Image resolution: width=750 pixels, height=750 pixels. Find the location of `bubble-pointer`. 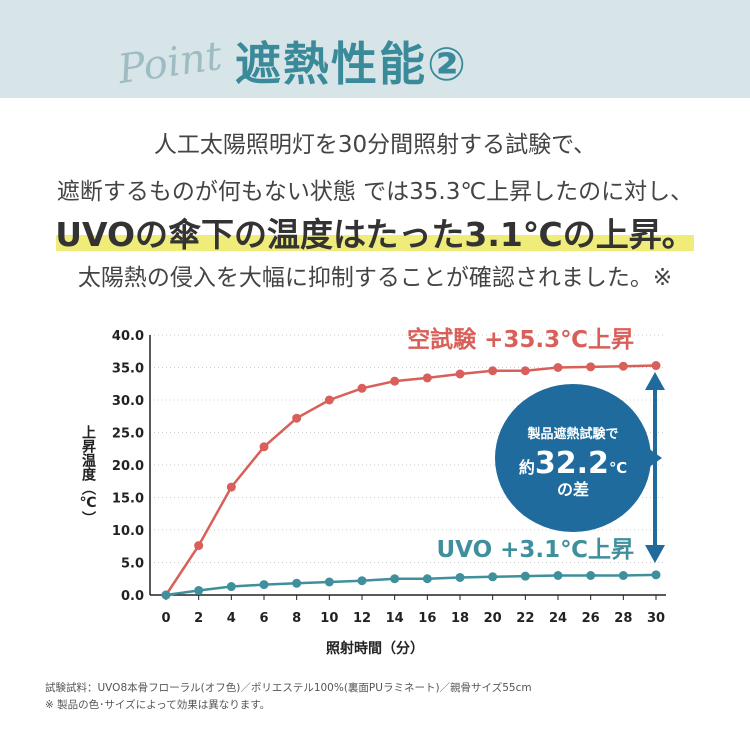

bubble-pointer is located at coordinates (655, 458).